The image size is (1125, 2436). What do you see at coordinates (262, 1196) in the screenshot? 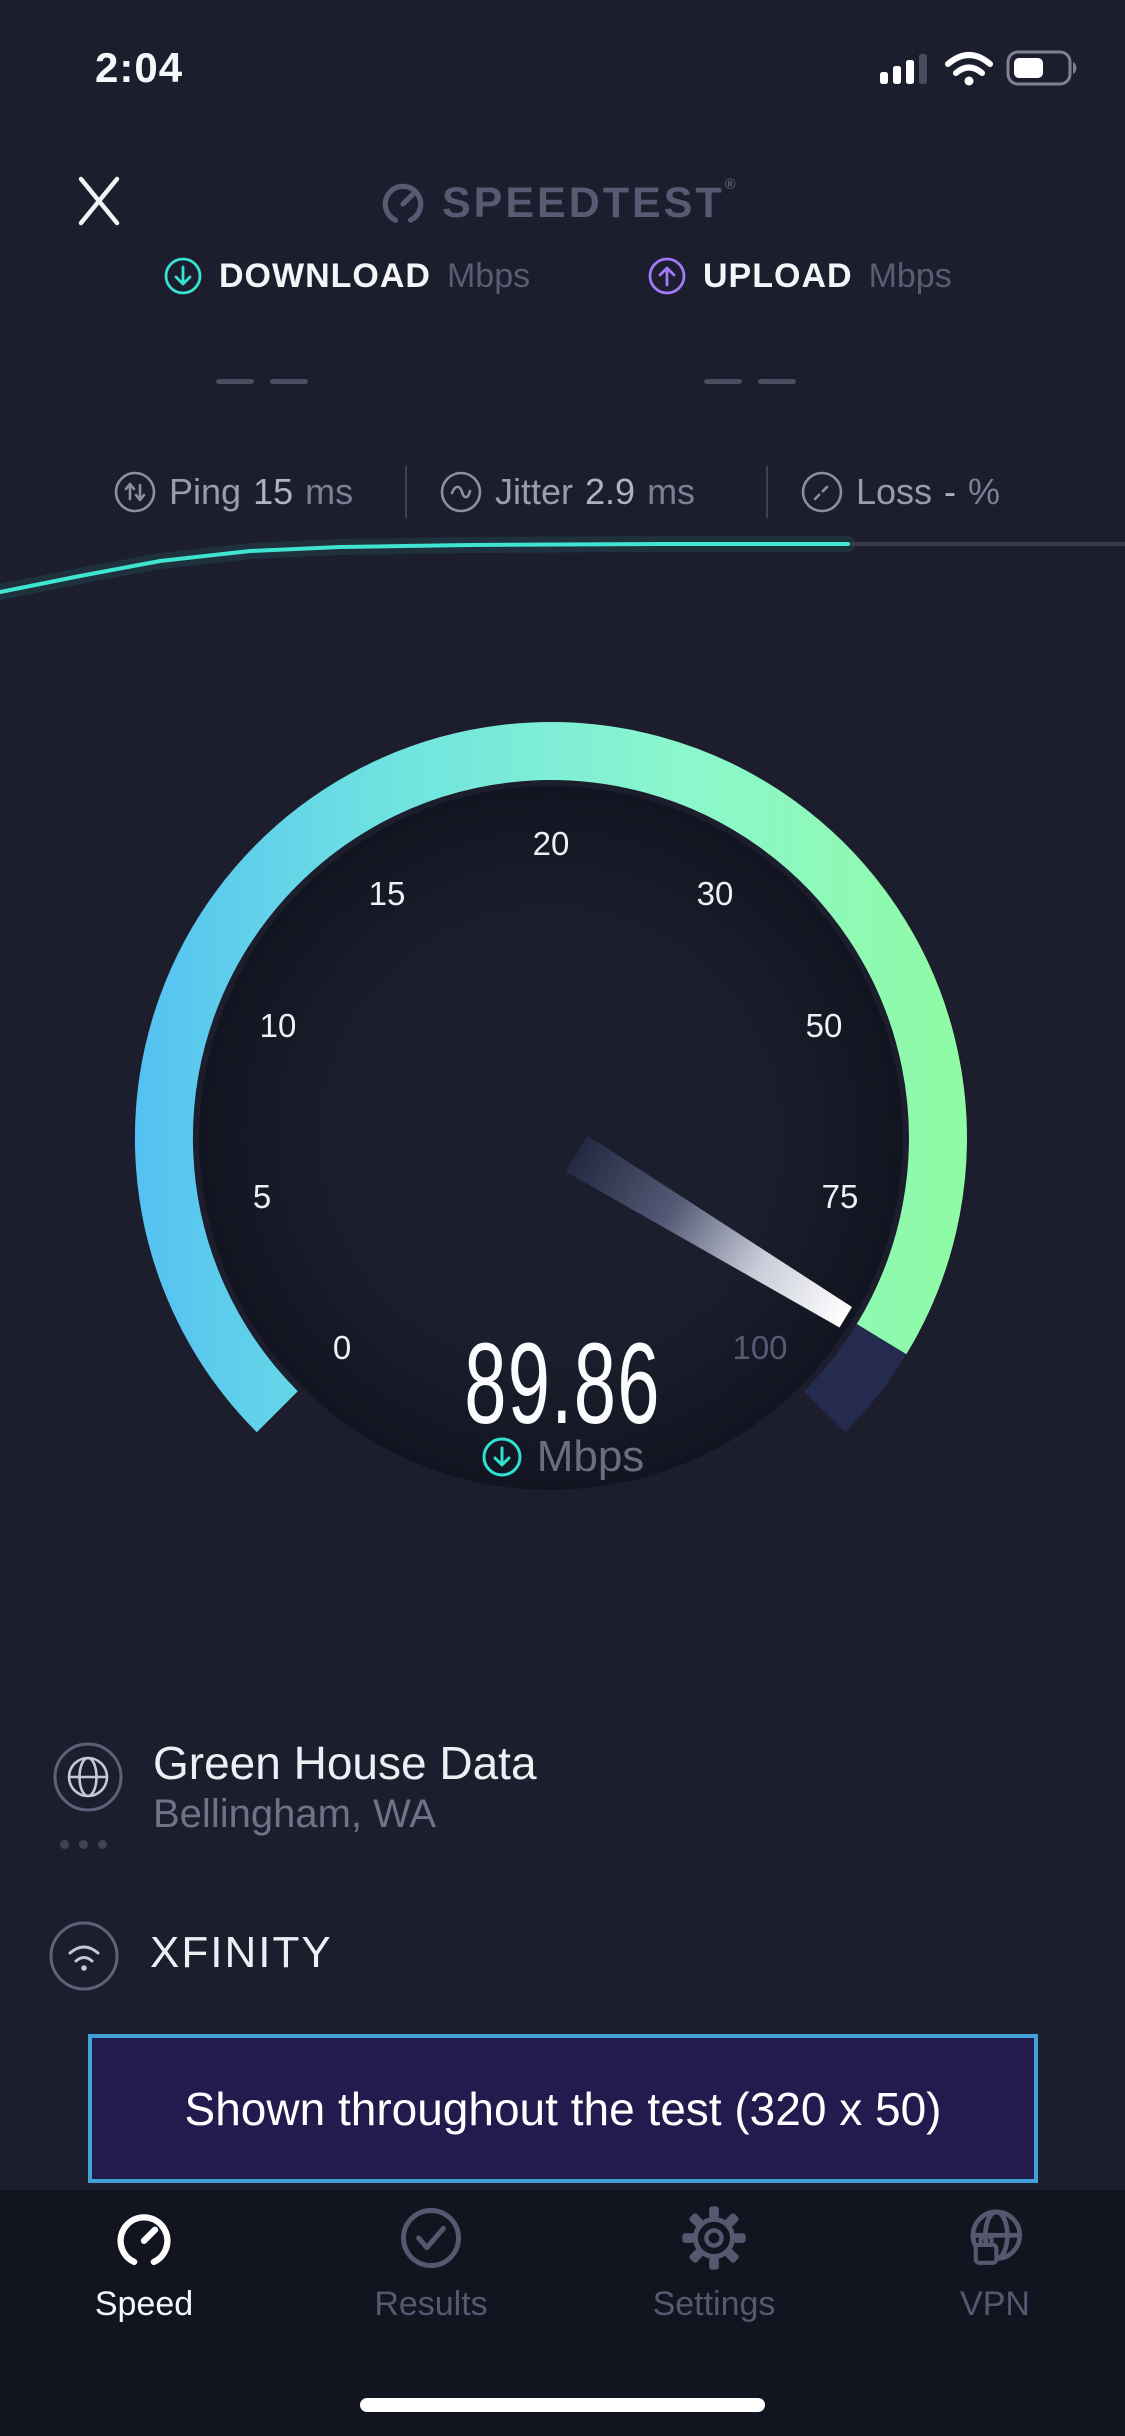
I see `gauge-label-5: 5` at bounding box center [262, 1196].